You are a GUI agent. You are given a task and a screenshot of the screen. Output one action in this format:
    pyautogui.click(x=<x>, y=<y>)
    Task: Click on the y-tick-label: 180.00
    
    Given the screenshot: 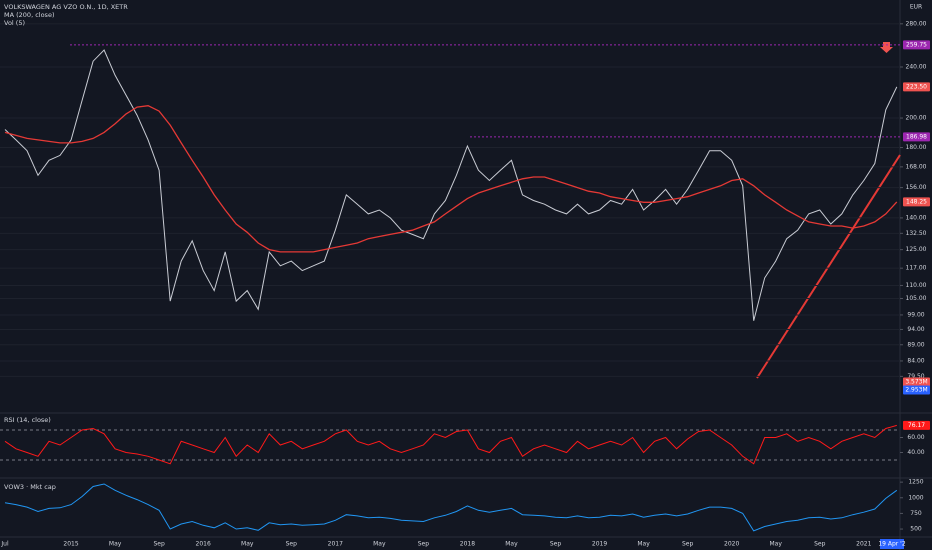 What is the action you would take?
    pyautogui.click(x=916, y=147)
    